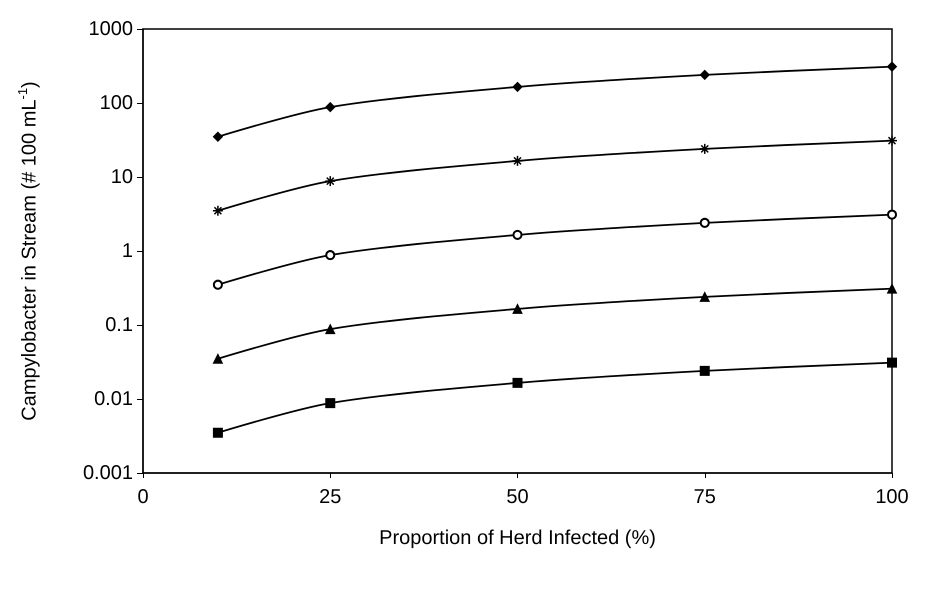 This screenshot has height=593, width=925. What do you see at coordinates (110, 29) in the screenshot?
I see `y-tick-label: 1000` at bounding box center [110, 29].